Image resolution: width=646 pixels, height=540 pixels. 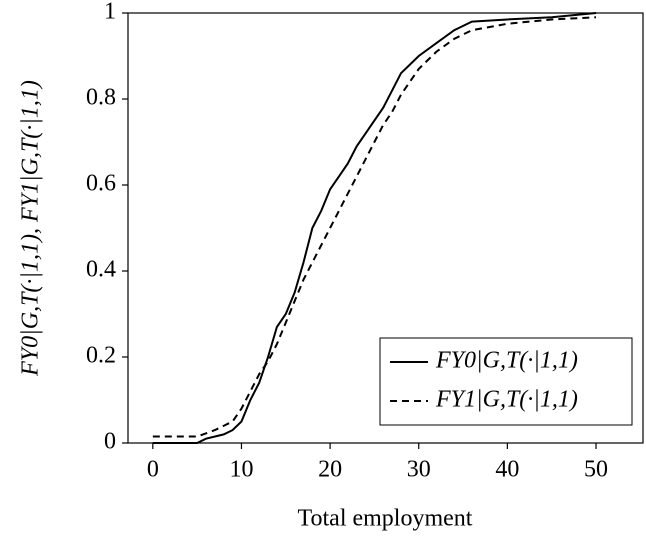 I want to click on x-tick-label: 40, so click(x=507, y=470).